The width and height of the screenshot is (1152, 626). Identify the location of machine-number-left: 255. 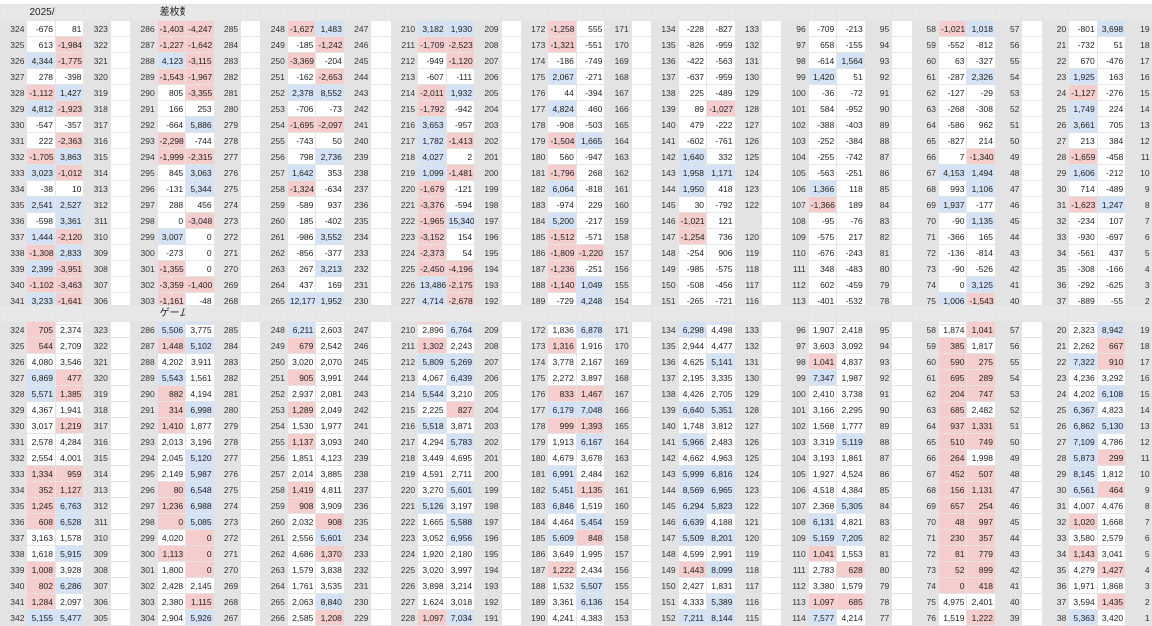
(274, 442).